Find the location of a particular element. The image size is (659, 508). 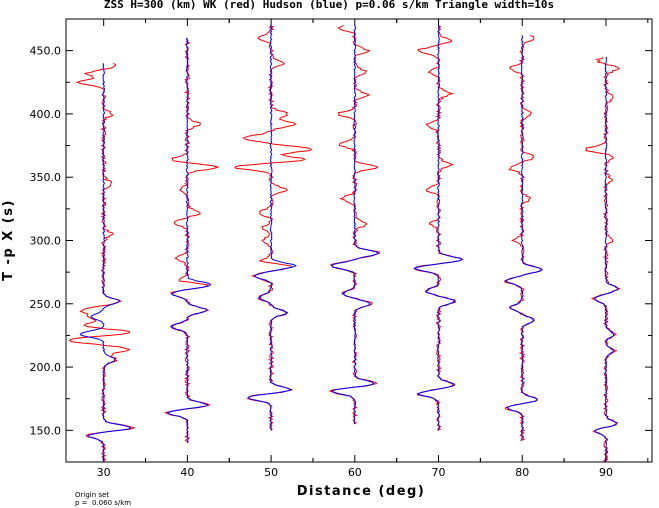

y-tick-label: 200.0 is located at coordinates (46, 367).